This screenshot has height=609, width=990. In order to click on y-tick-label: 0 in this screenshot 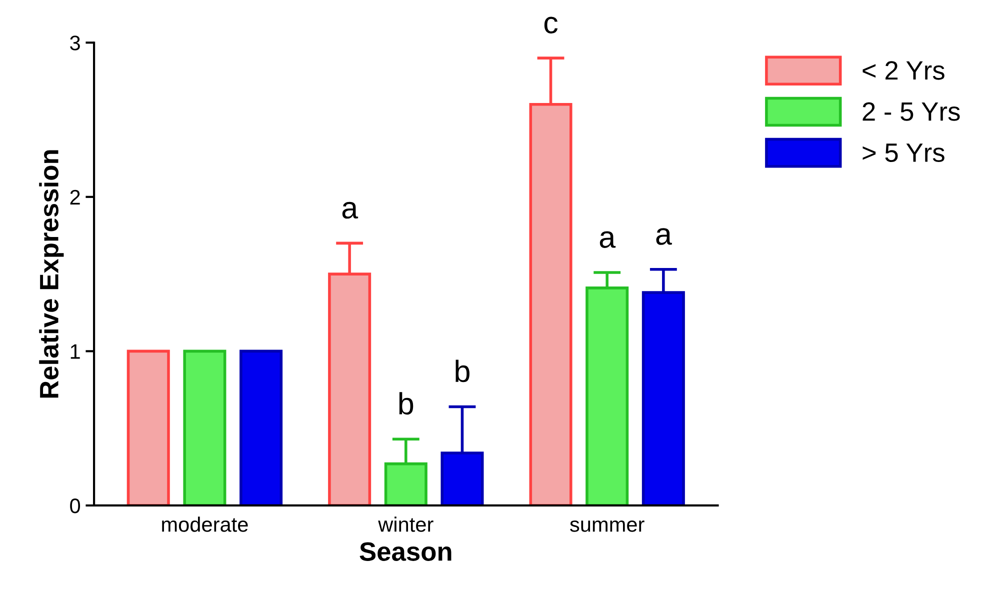, I will do `click(75, 506)`.